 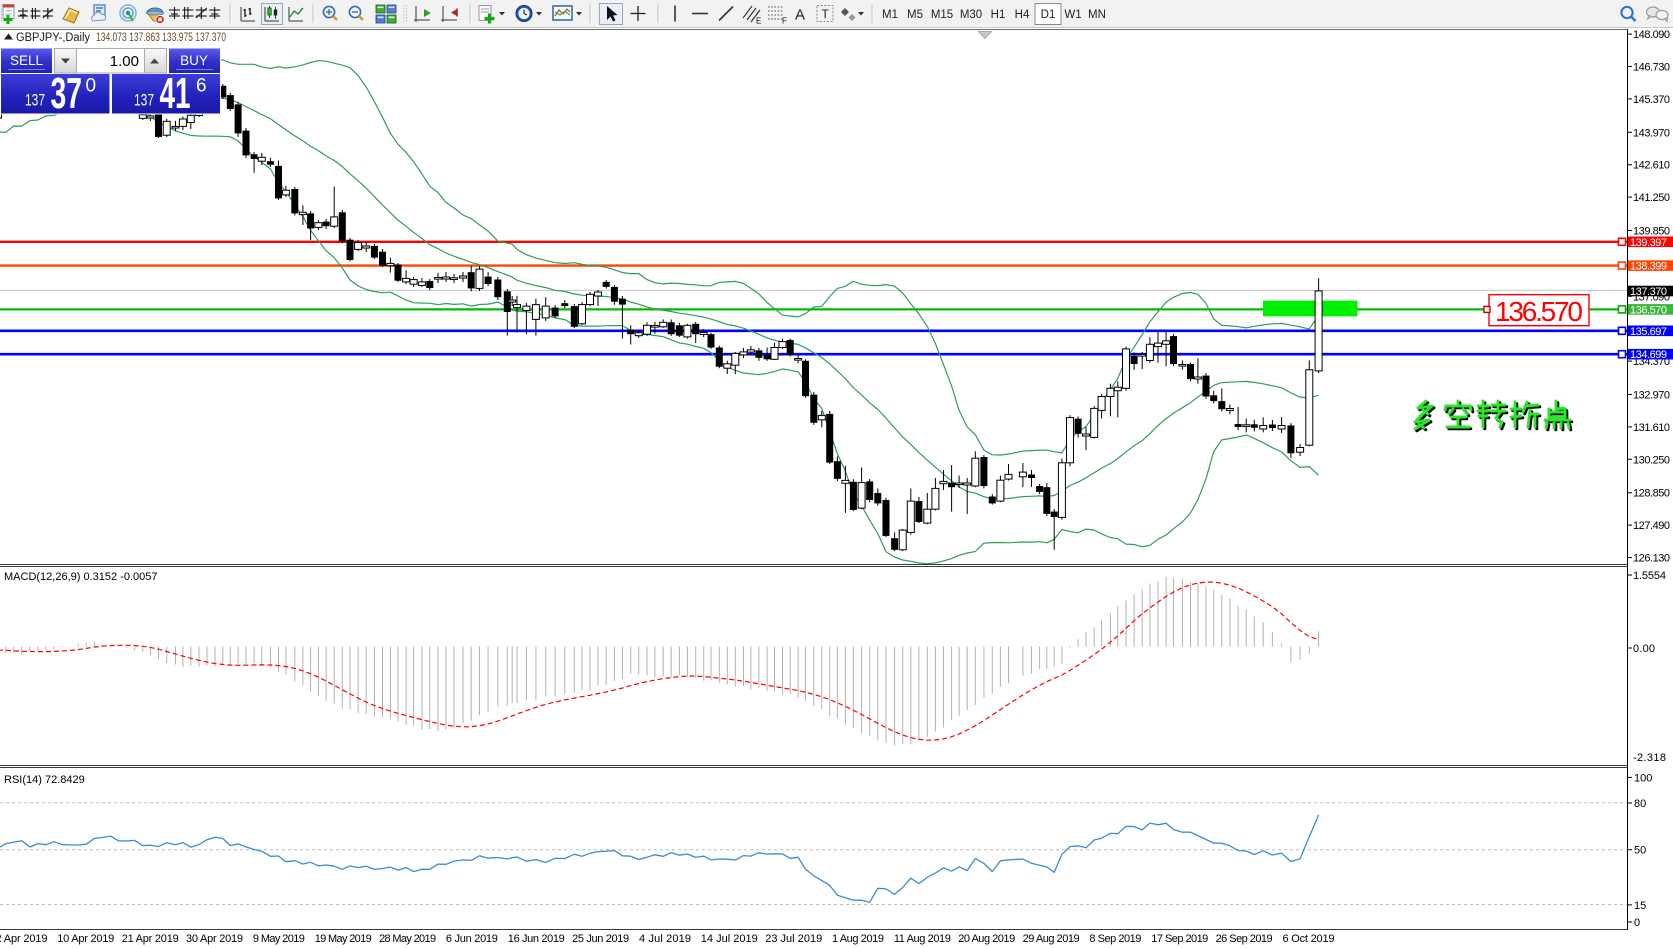 What do you see at coordinates (1644, 649) in the screenshot?
I see `svg-text: 0.00` at bounding box center [1644, 649].